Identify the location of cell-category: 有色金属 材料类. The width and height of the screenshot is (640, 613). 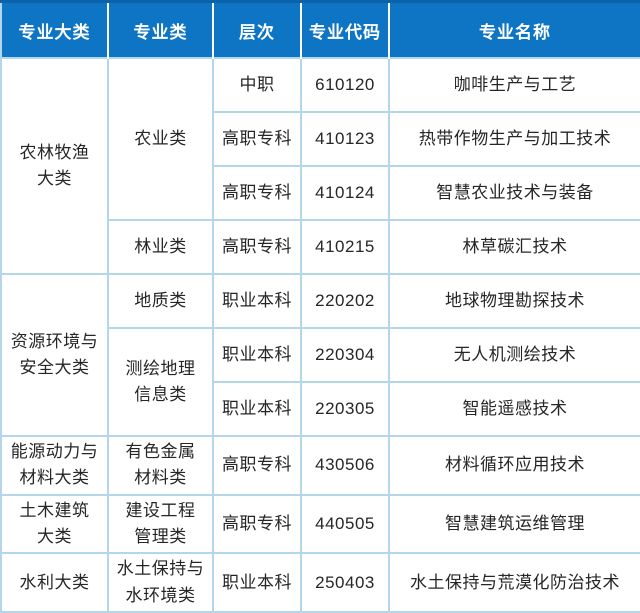
(160, 465).